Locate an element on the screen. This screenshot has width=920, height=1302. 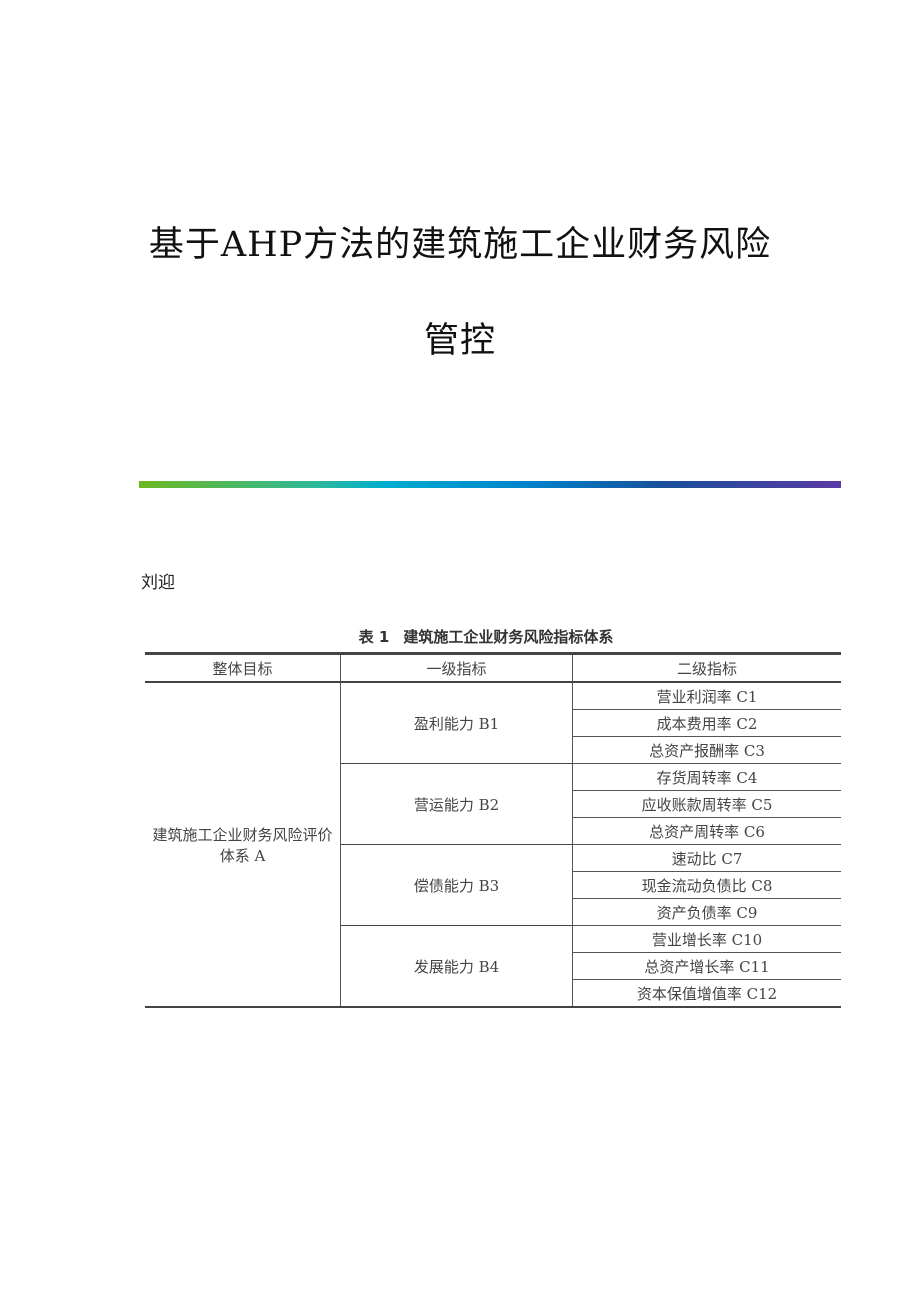
table-caption-text: 建筑施工企业财务风险指标体系 is located at coordinates (508, 637).